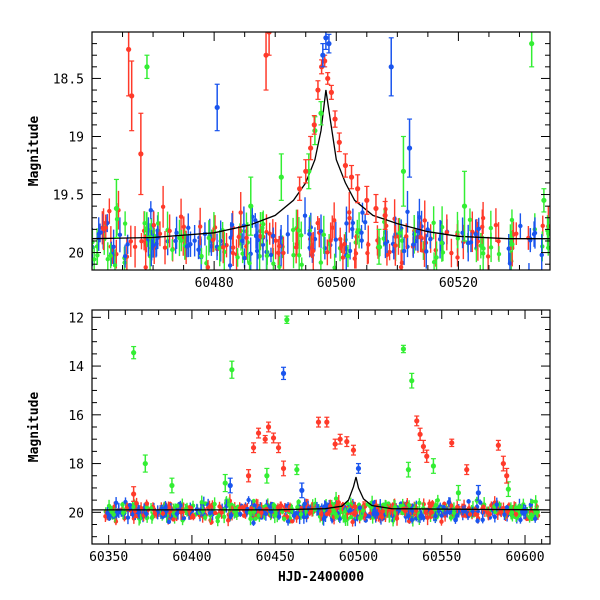 This screenshot has width=600, height=600. I want to click on y-tick-label: 19, so click(76, 137).